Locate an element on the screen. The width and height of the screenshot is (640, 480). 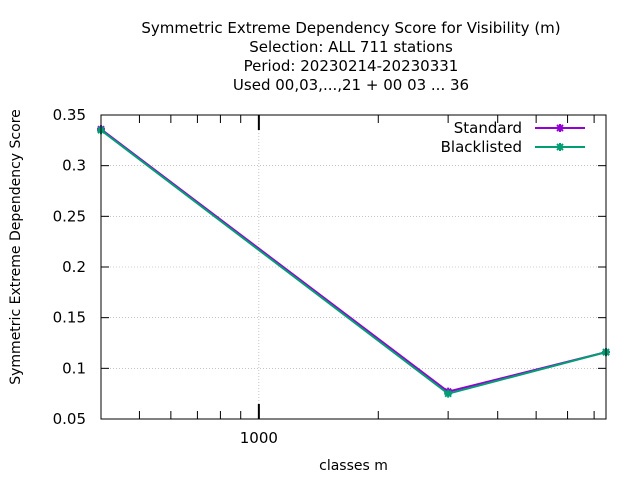
y-tick-label: 0.3 is located at coordinates (74, 166).